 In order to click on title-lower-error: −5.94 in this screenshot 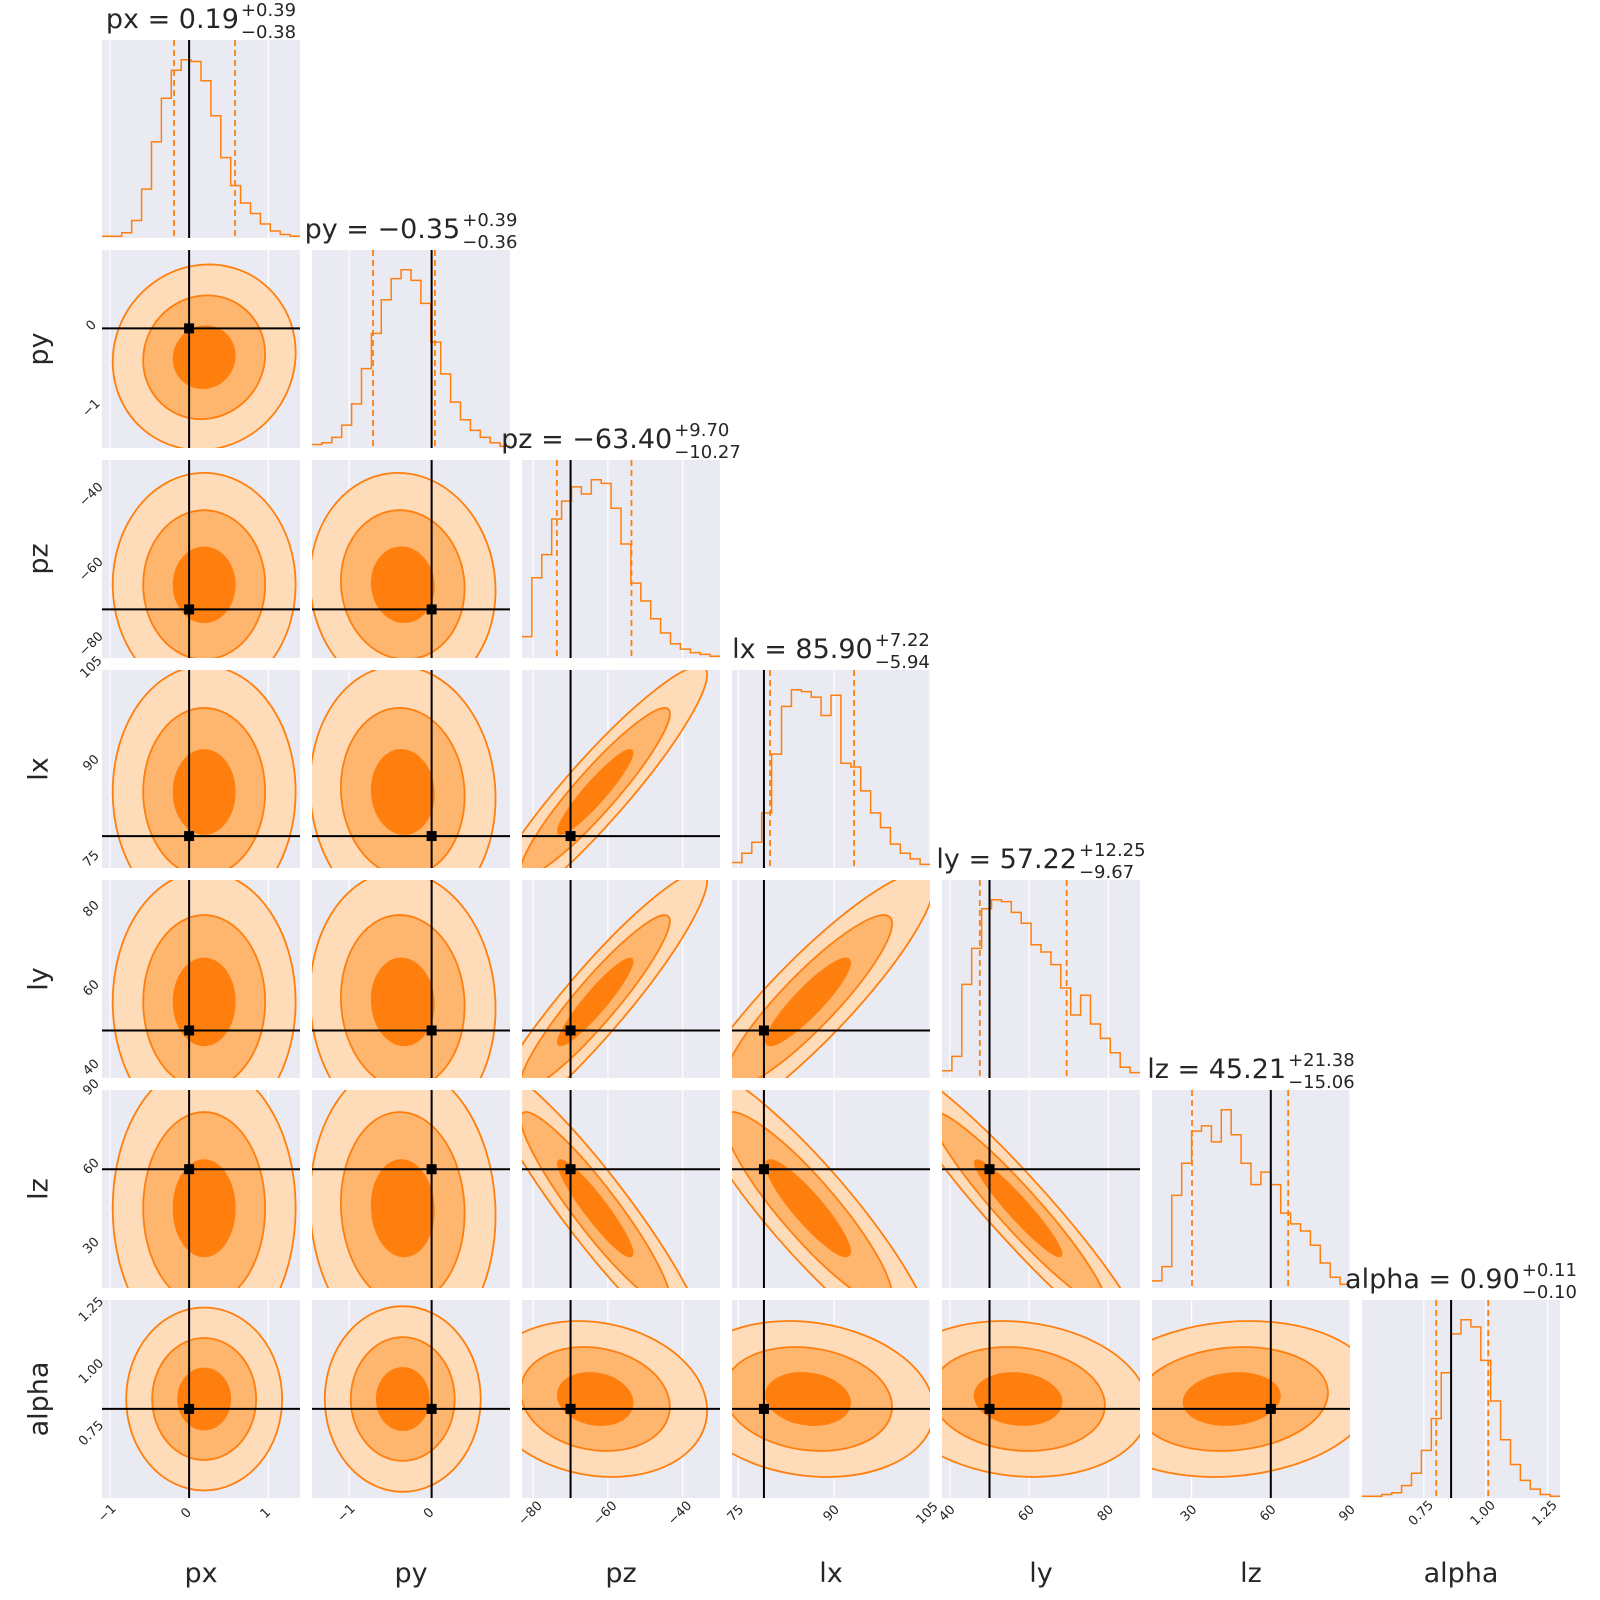, I will do `click(902, 662)`.